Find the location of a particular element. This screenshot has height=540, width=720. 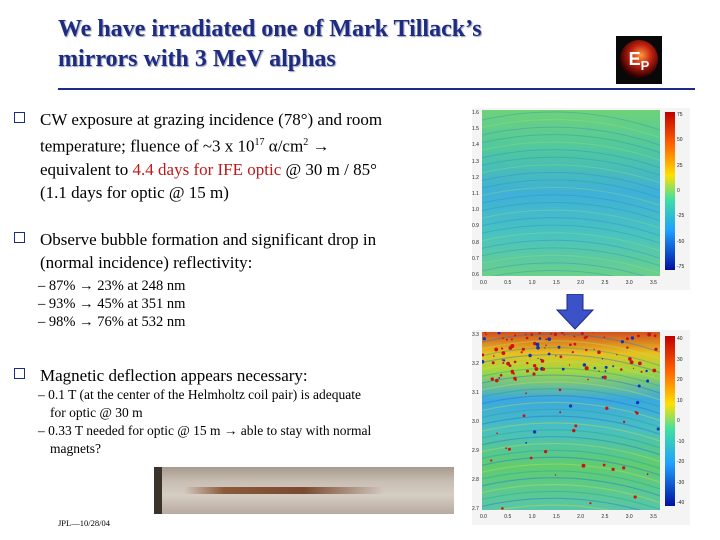

y-tick-label: 2.7 is located at coordinates (475, 509).